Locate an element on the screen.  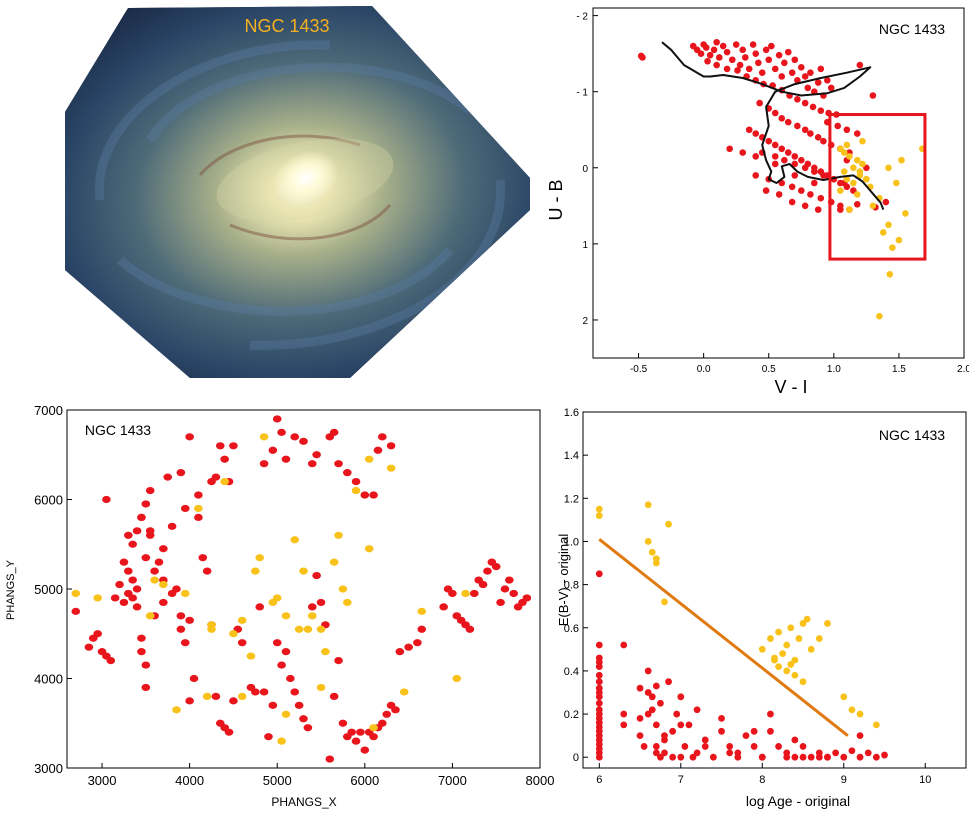
xy-ytick-label: 6000 is located at coordinates (48, 500).